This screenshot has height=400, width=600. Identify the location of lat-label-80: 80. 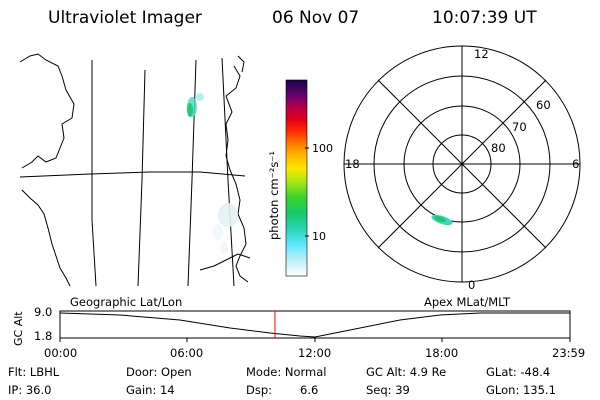
(498, 148).